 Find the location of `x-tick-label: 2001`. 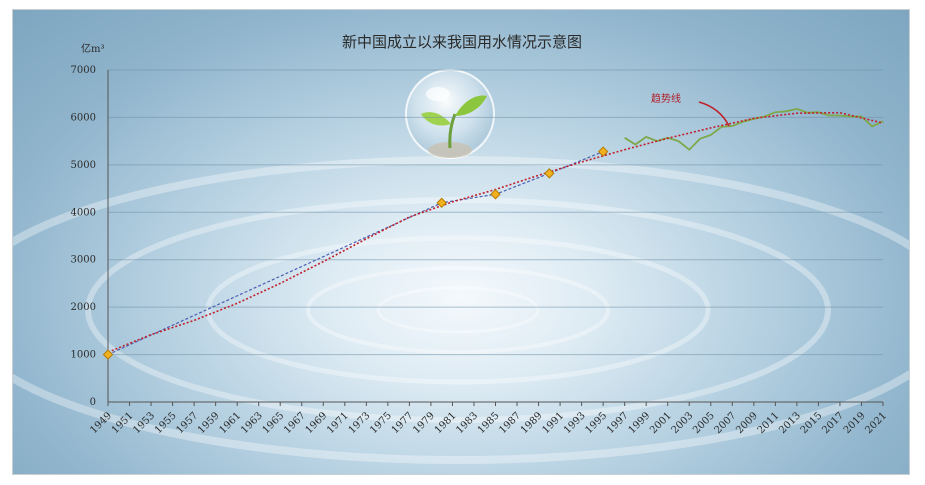

x-tick-label: 2001 is located at coordinates (661, 423).